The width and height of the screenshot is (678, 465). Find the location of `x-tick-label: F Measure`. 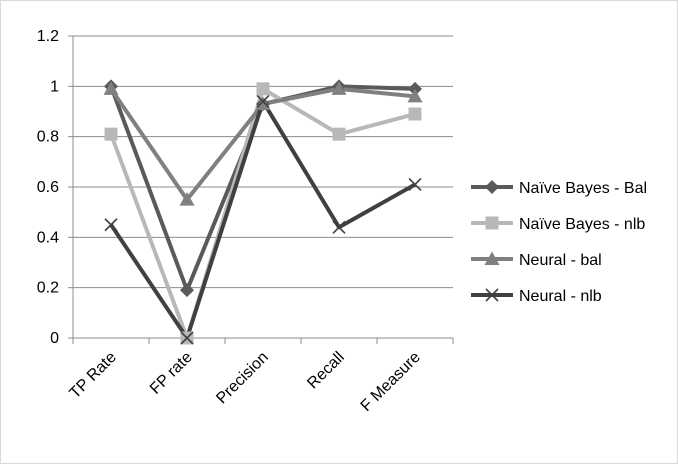

x-tick-label: F Measure is located at coordinates (391, 382).